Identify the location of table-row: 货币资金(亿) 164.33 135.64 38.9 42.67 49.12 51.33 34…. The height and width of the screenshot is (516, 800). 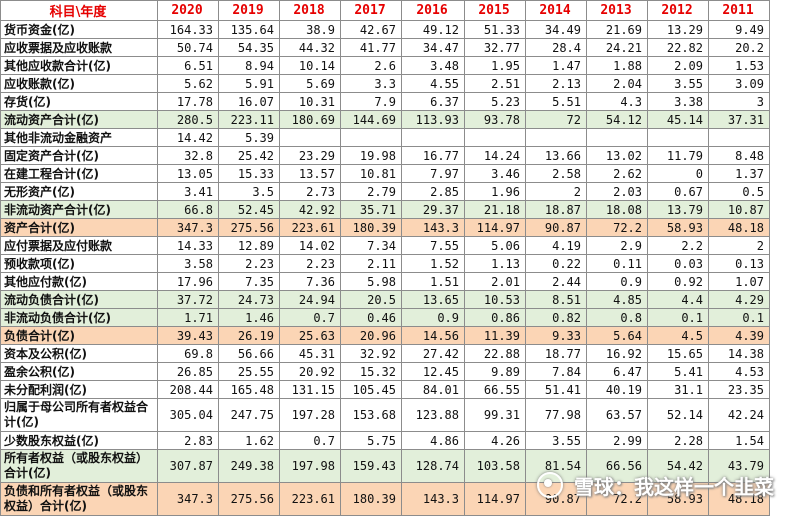
(385, 29).